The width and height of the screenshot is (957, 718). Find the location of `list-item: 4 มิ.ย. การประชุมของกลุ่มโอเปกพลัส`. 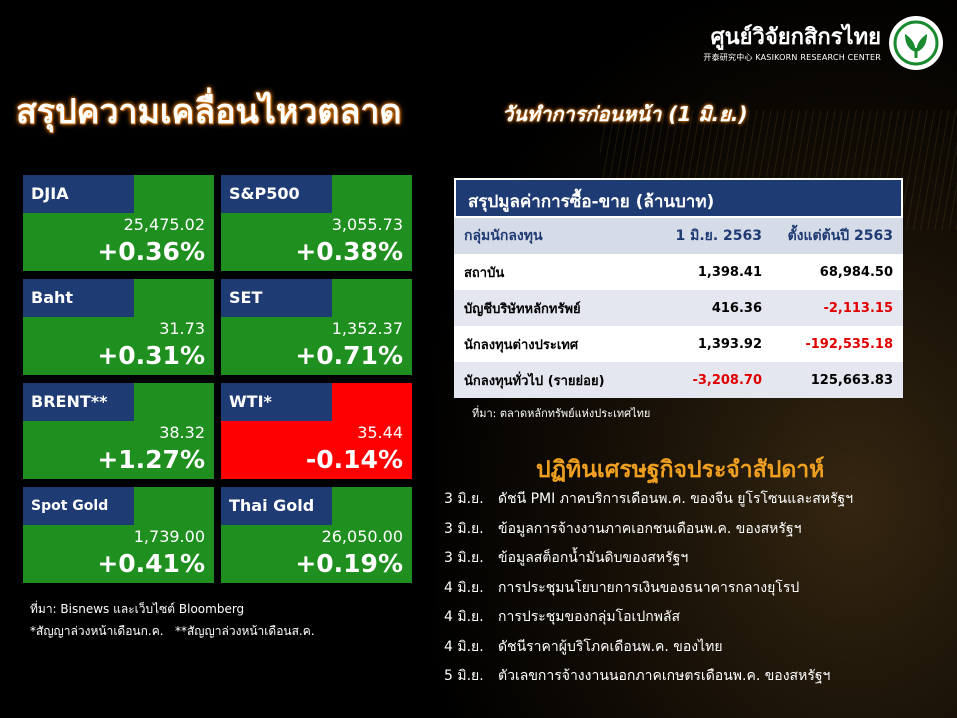

list-item: 4 มิ.ย. การประชุมของกลุ่มโอเปกพลัส is located at coordinates (648, 621).